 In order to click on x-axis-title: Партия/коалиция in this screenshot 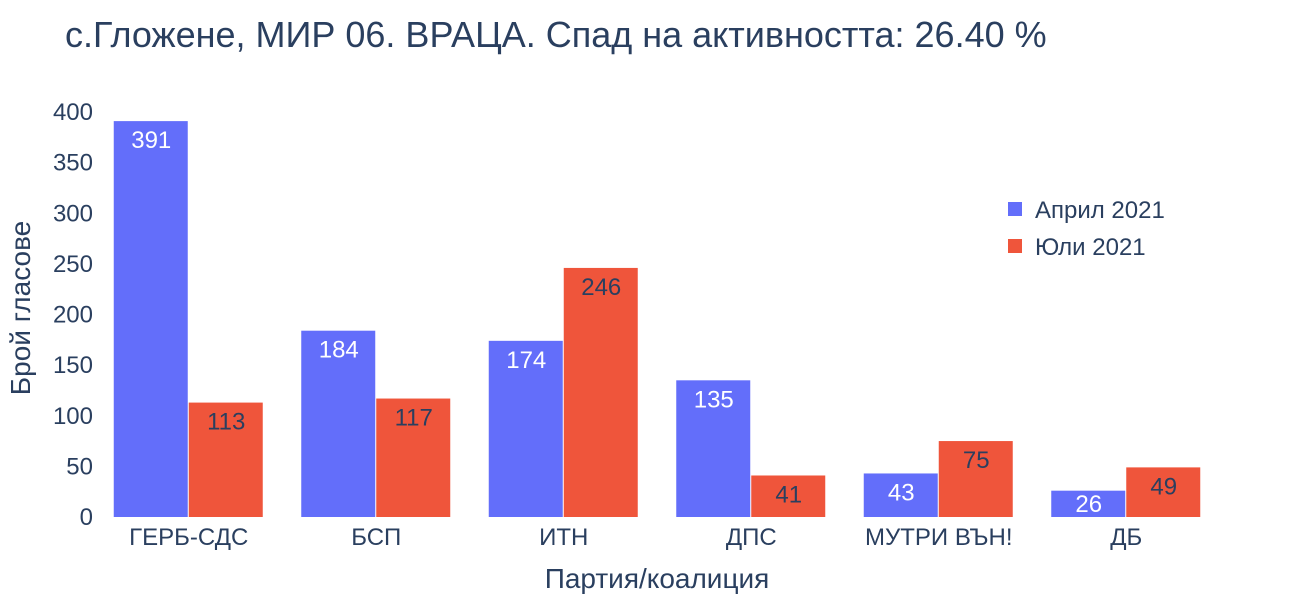, I will do `click(657, 578)`.